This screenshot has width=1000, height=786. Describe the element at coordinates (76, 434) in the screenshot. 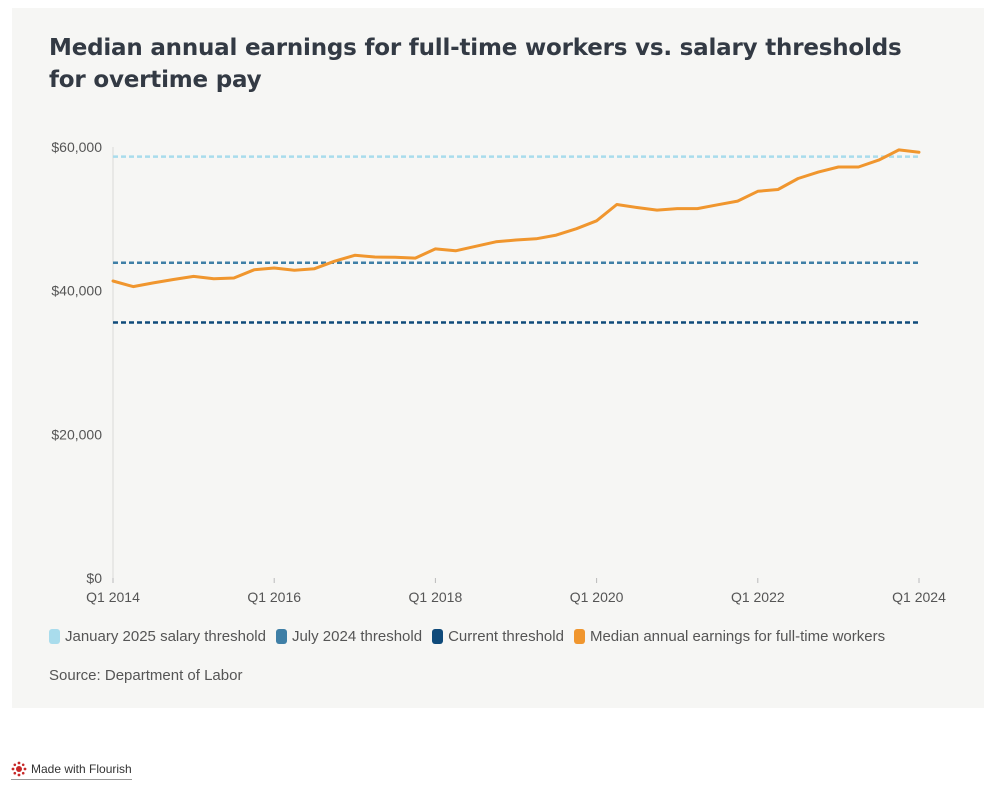

I see `y-tick-label: $20,000` at that location.